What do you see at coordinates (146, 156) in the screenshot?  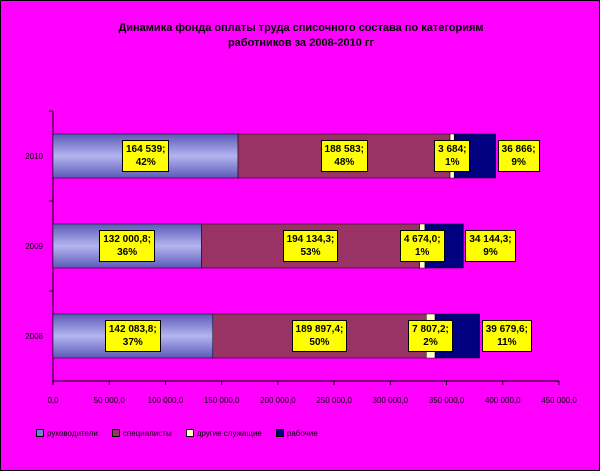 I see `data-label: 164 539; 42%` at bounding box center [146, 156].